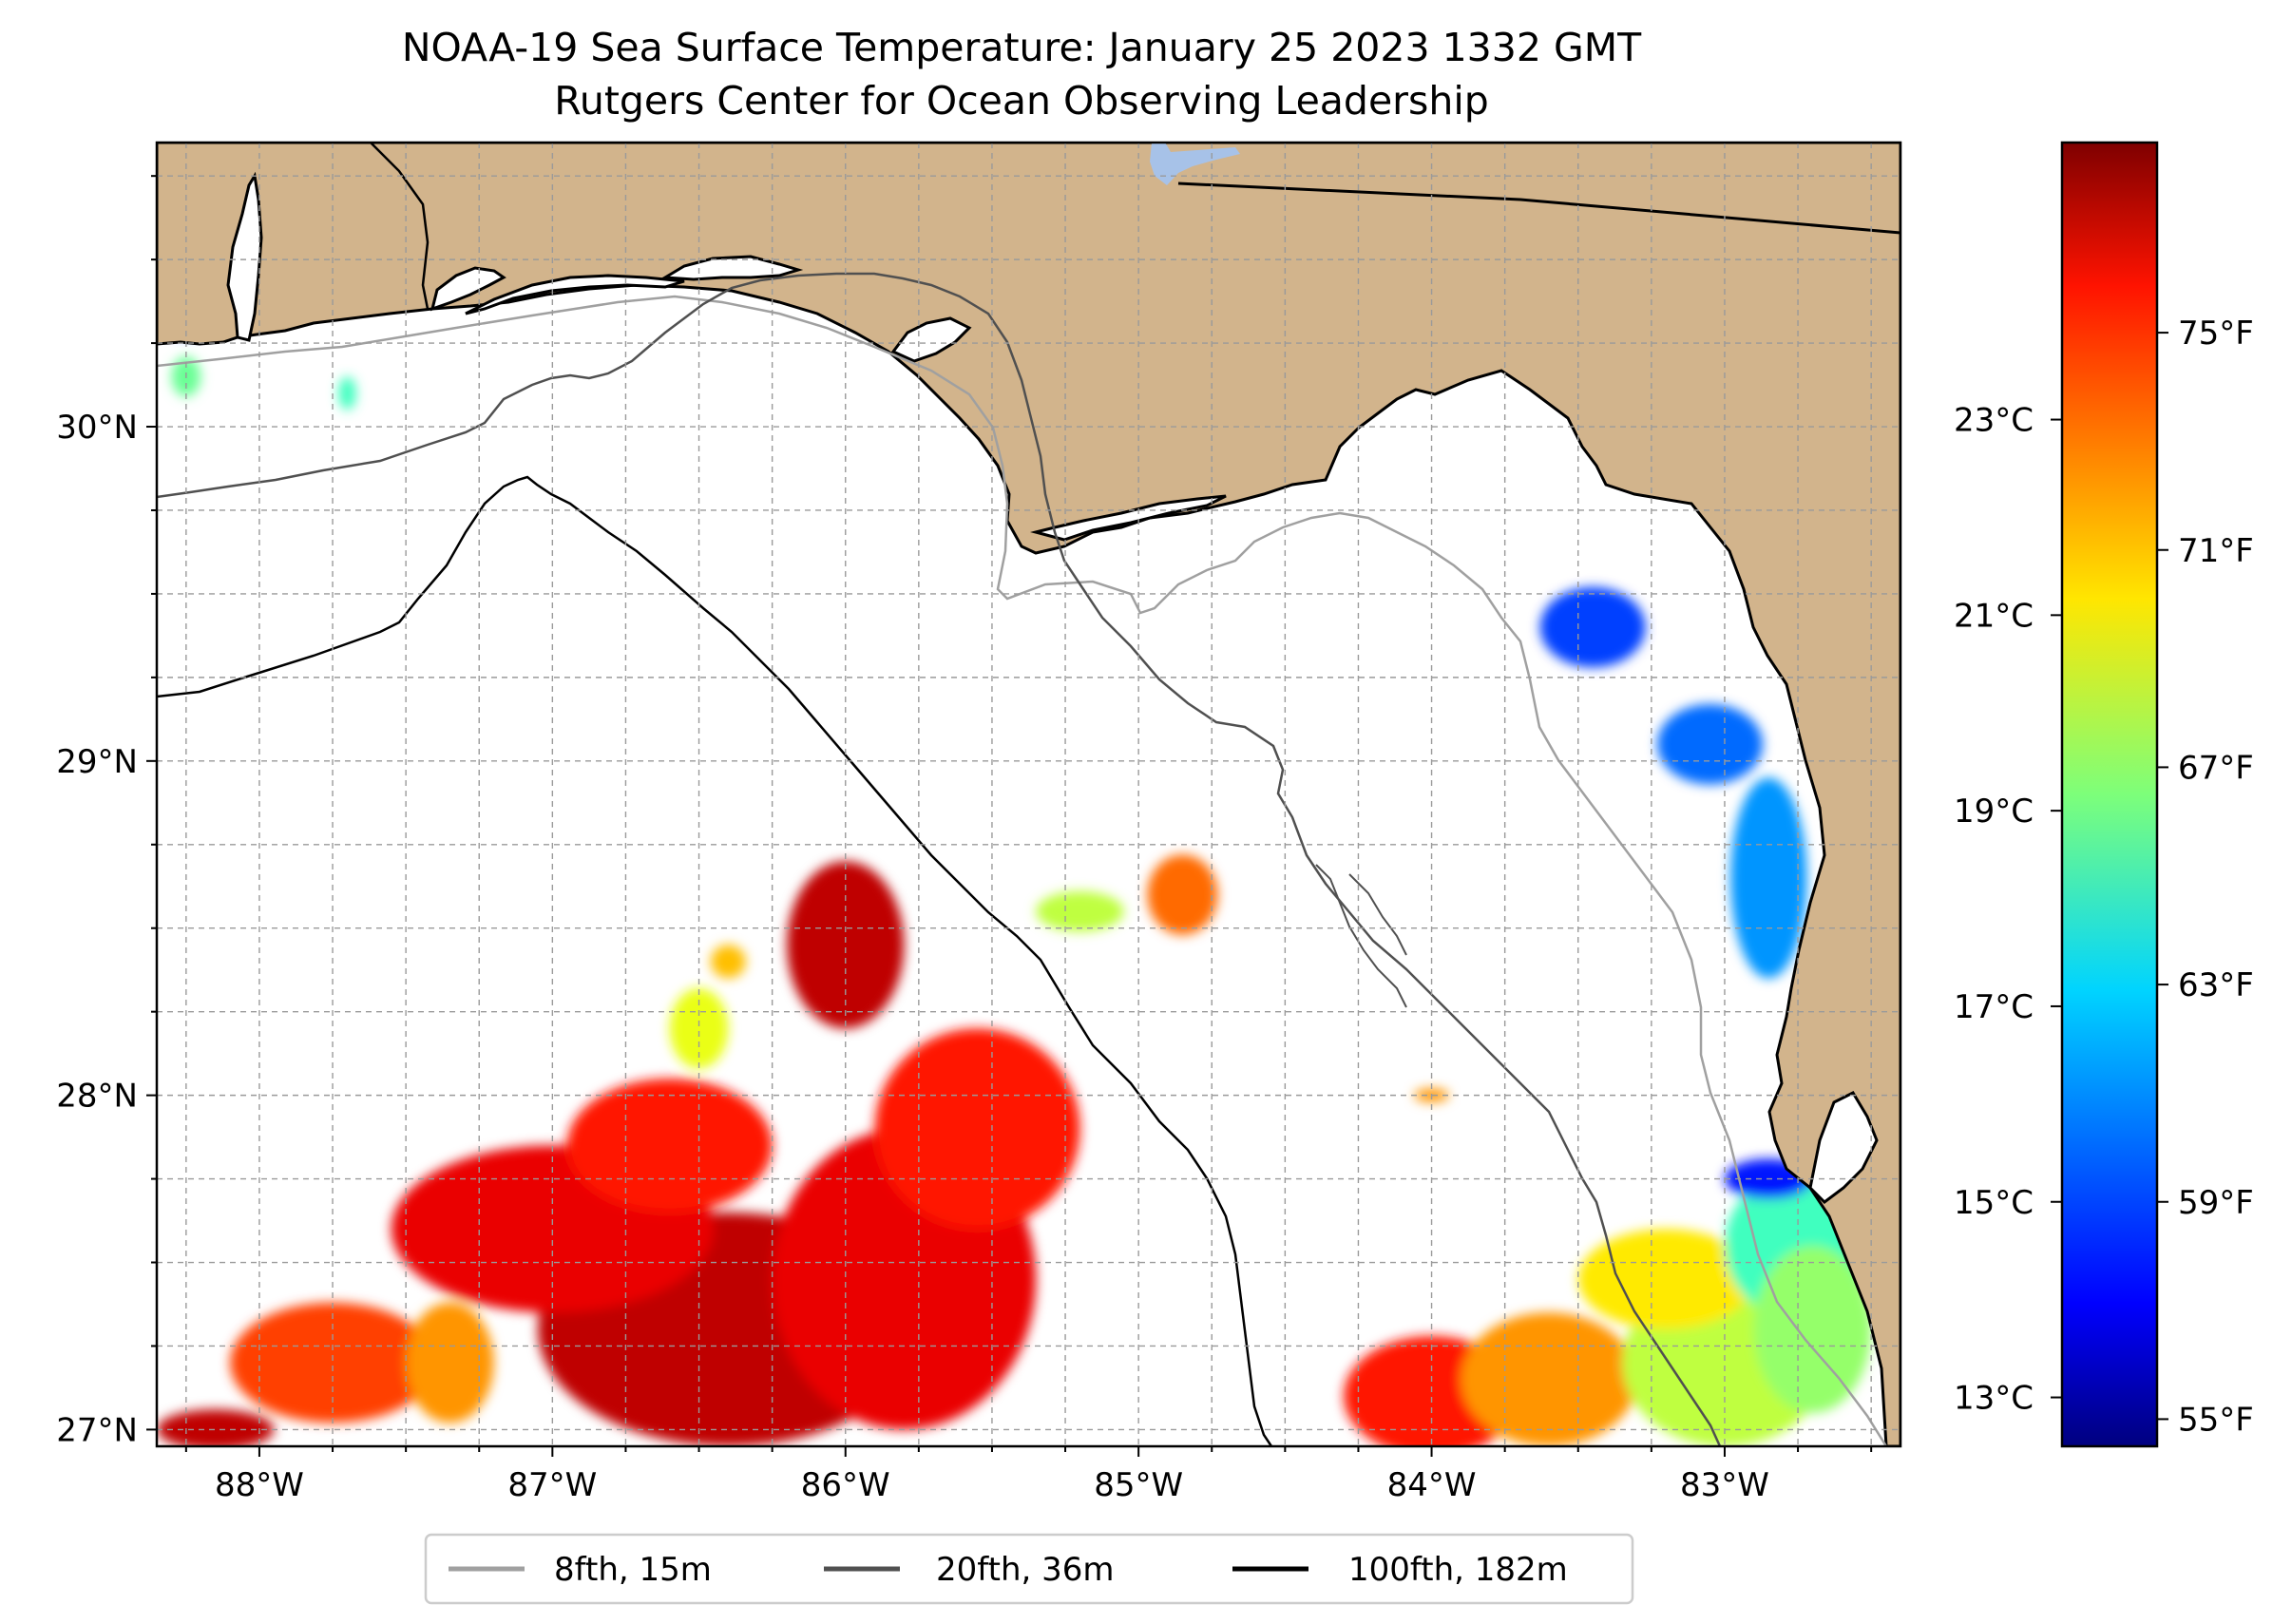 The height and width of the screenshot is (1624, 2292). What do you see at coordinates (845, 1485) in the screenshot?
I see `lon-tick-label: 86°W` at bounding box center [845, 1485].